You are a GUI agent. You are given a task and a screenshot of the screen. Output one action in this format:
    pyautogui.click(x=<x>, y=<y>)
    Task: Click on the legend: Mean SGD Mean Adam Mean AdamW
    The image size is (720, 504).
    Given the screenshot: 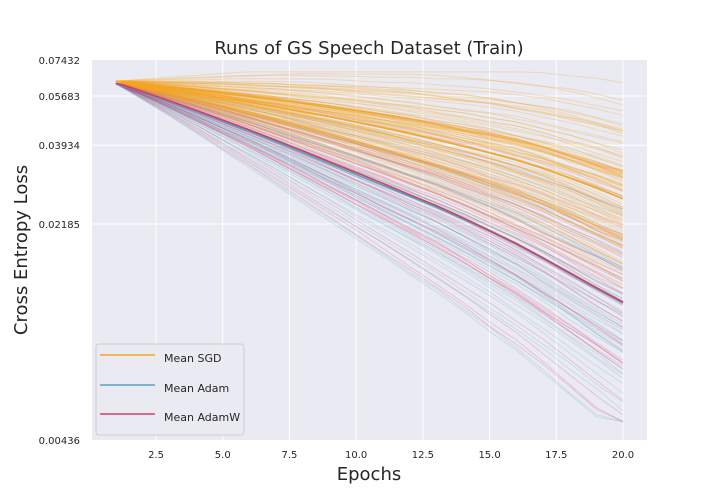 What is the action you would take?
    pyautogui.click(x=170, y=389)
    